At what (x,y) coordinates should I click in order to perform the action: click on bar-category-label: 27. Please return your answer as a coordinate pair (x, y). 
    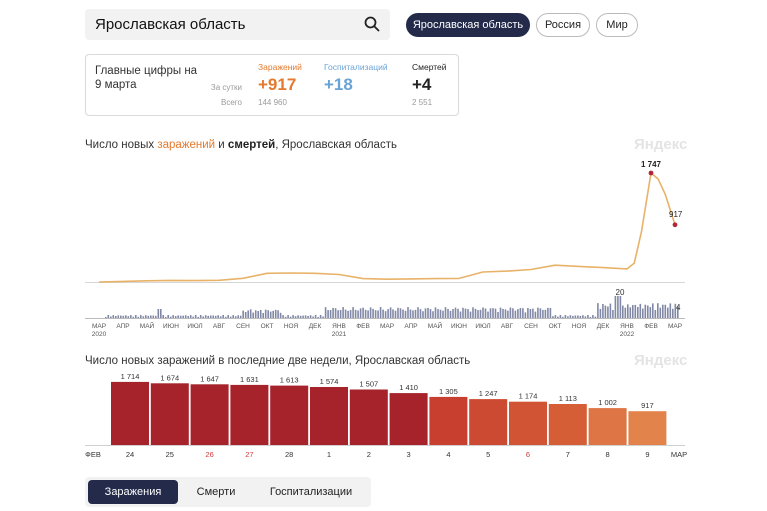
    Looking at the image, I should click on (249, 454).